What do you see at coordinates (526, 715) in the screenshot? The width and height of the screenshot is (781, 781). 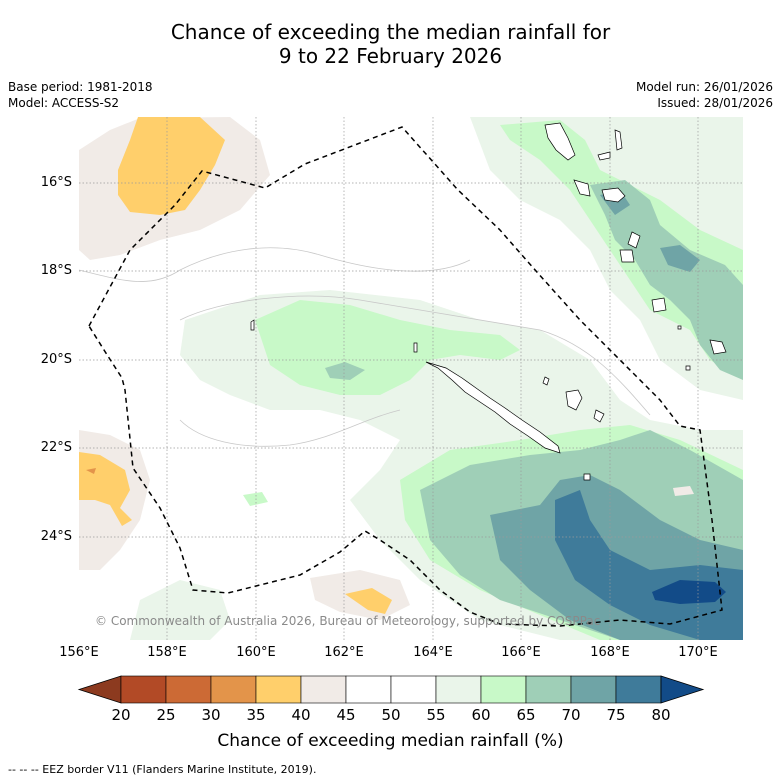 I see `colorbar-tick-65: 65` at bounding box center [526, 715].